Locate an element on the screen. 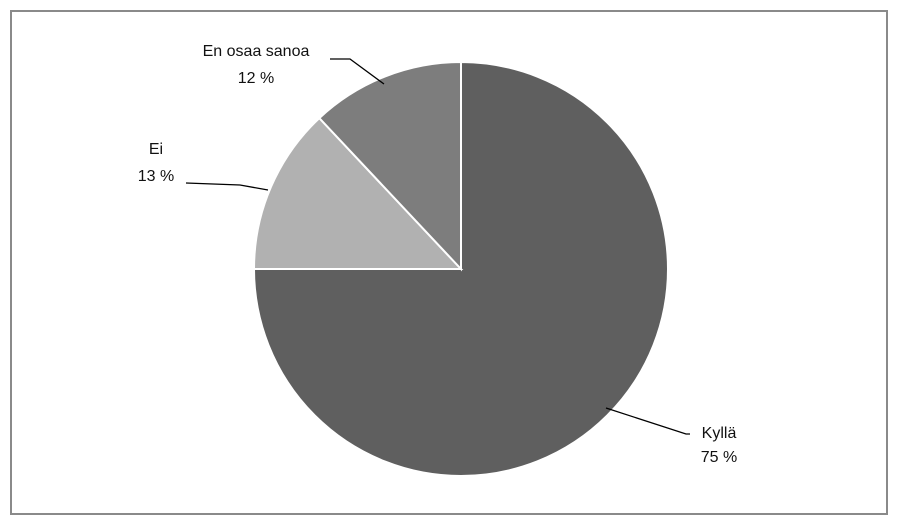  slice-value-en-osaa-sanoa: 12 % is located at coordinates (256, 78).